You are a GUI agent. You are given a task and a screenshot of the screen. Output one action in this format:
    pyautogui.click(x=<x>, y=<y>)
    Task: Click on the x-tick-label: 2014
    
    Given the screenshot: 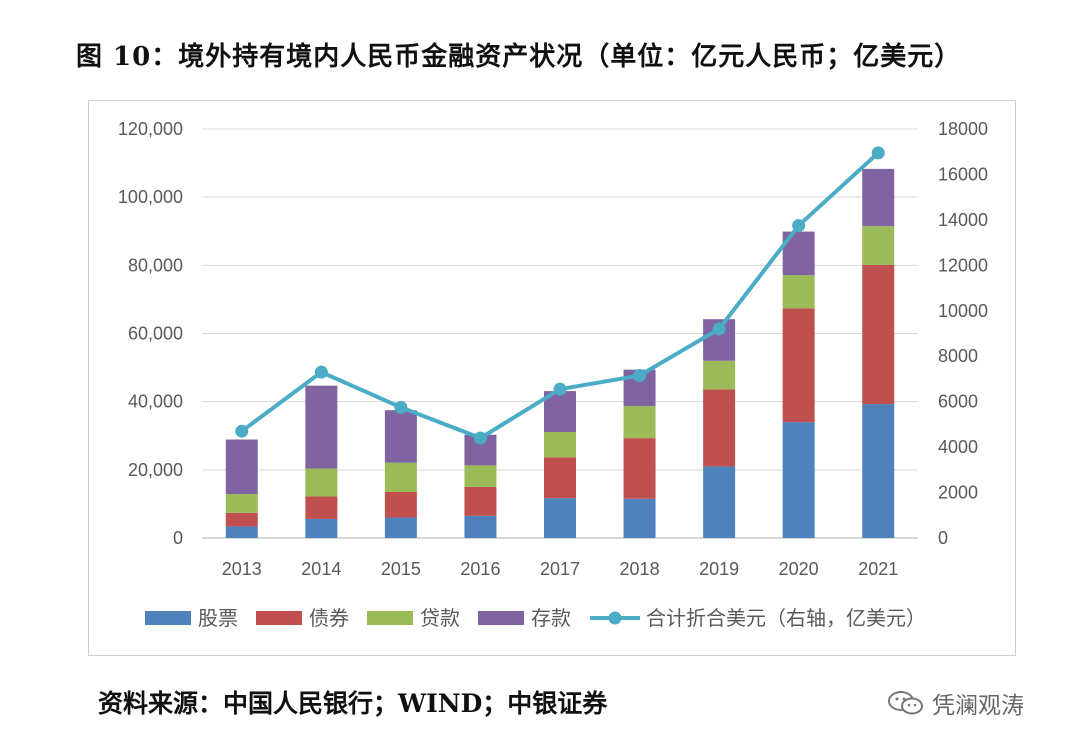 What is the action you would take?
    pyautogui.click(x=321, y=569)
    